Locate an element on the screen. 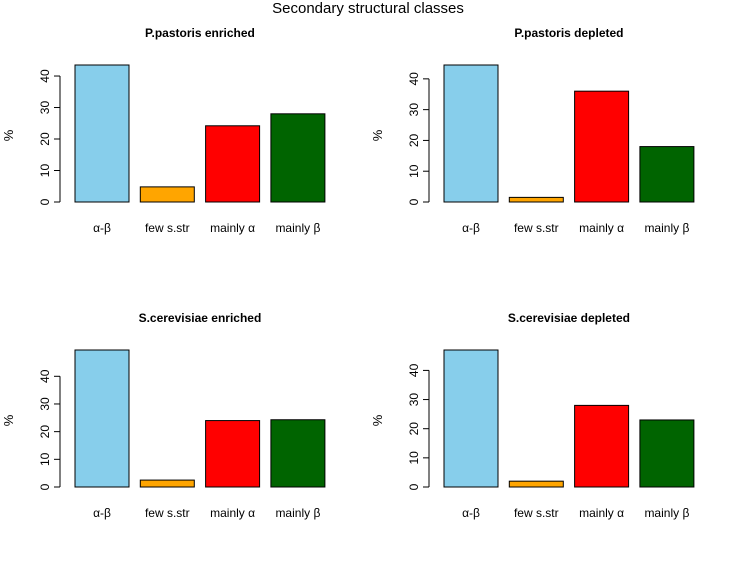 Image resolution: width=737 pixels, height=575 pixels. panel-title: P.pastoris enriched is located at coordinates (200, 33).